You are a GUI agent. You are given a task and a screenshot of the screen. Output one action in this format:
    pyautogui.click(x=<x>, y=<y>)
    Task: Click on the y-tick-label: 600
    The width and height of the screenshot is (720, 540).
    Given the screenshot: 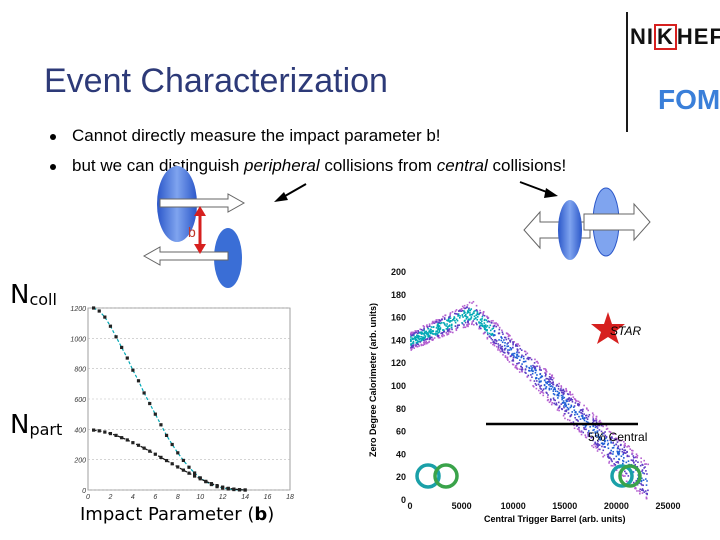 What is the action you would take?
    pyautogui.click(x=80, y=400)
    